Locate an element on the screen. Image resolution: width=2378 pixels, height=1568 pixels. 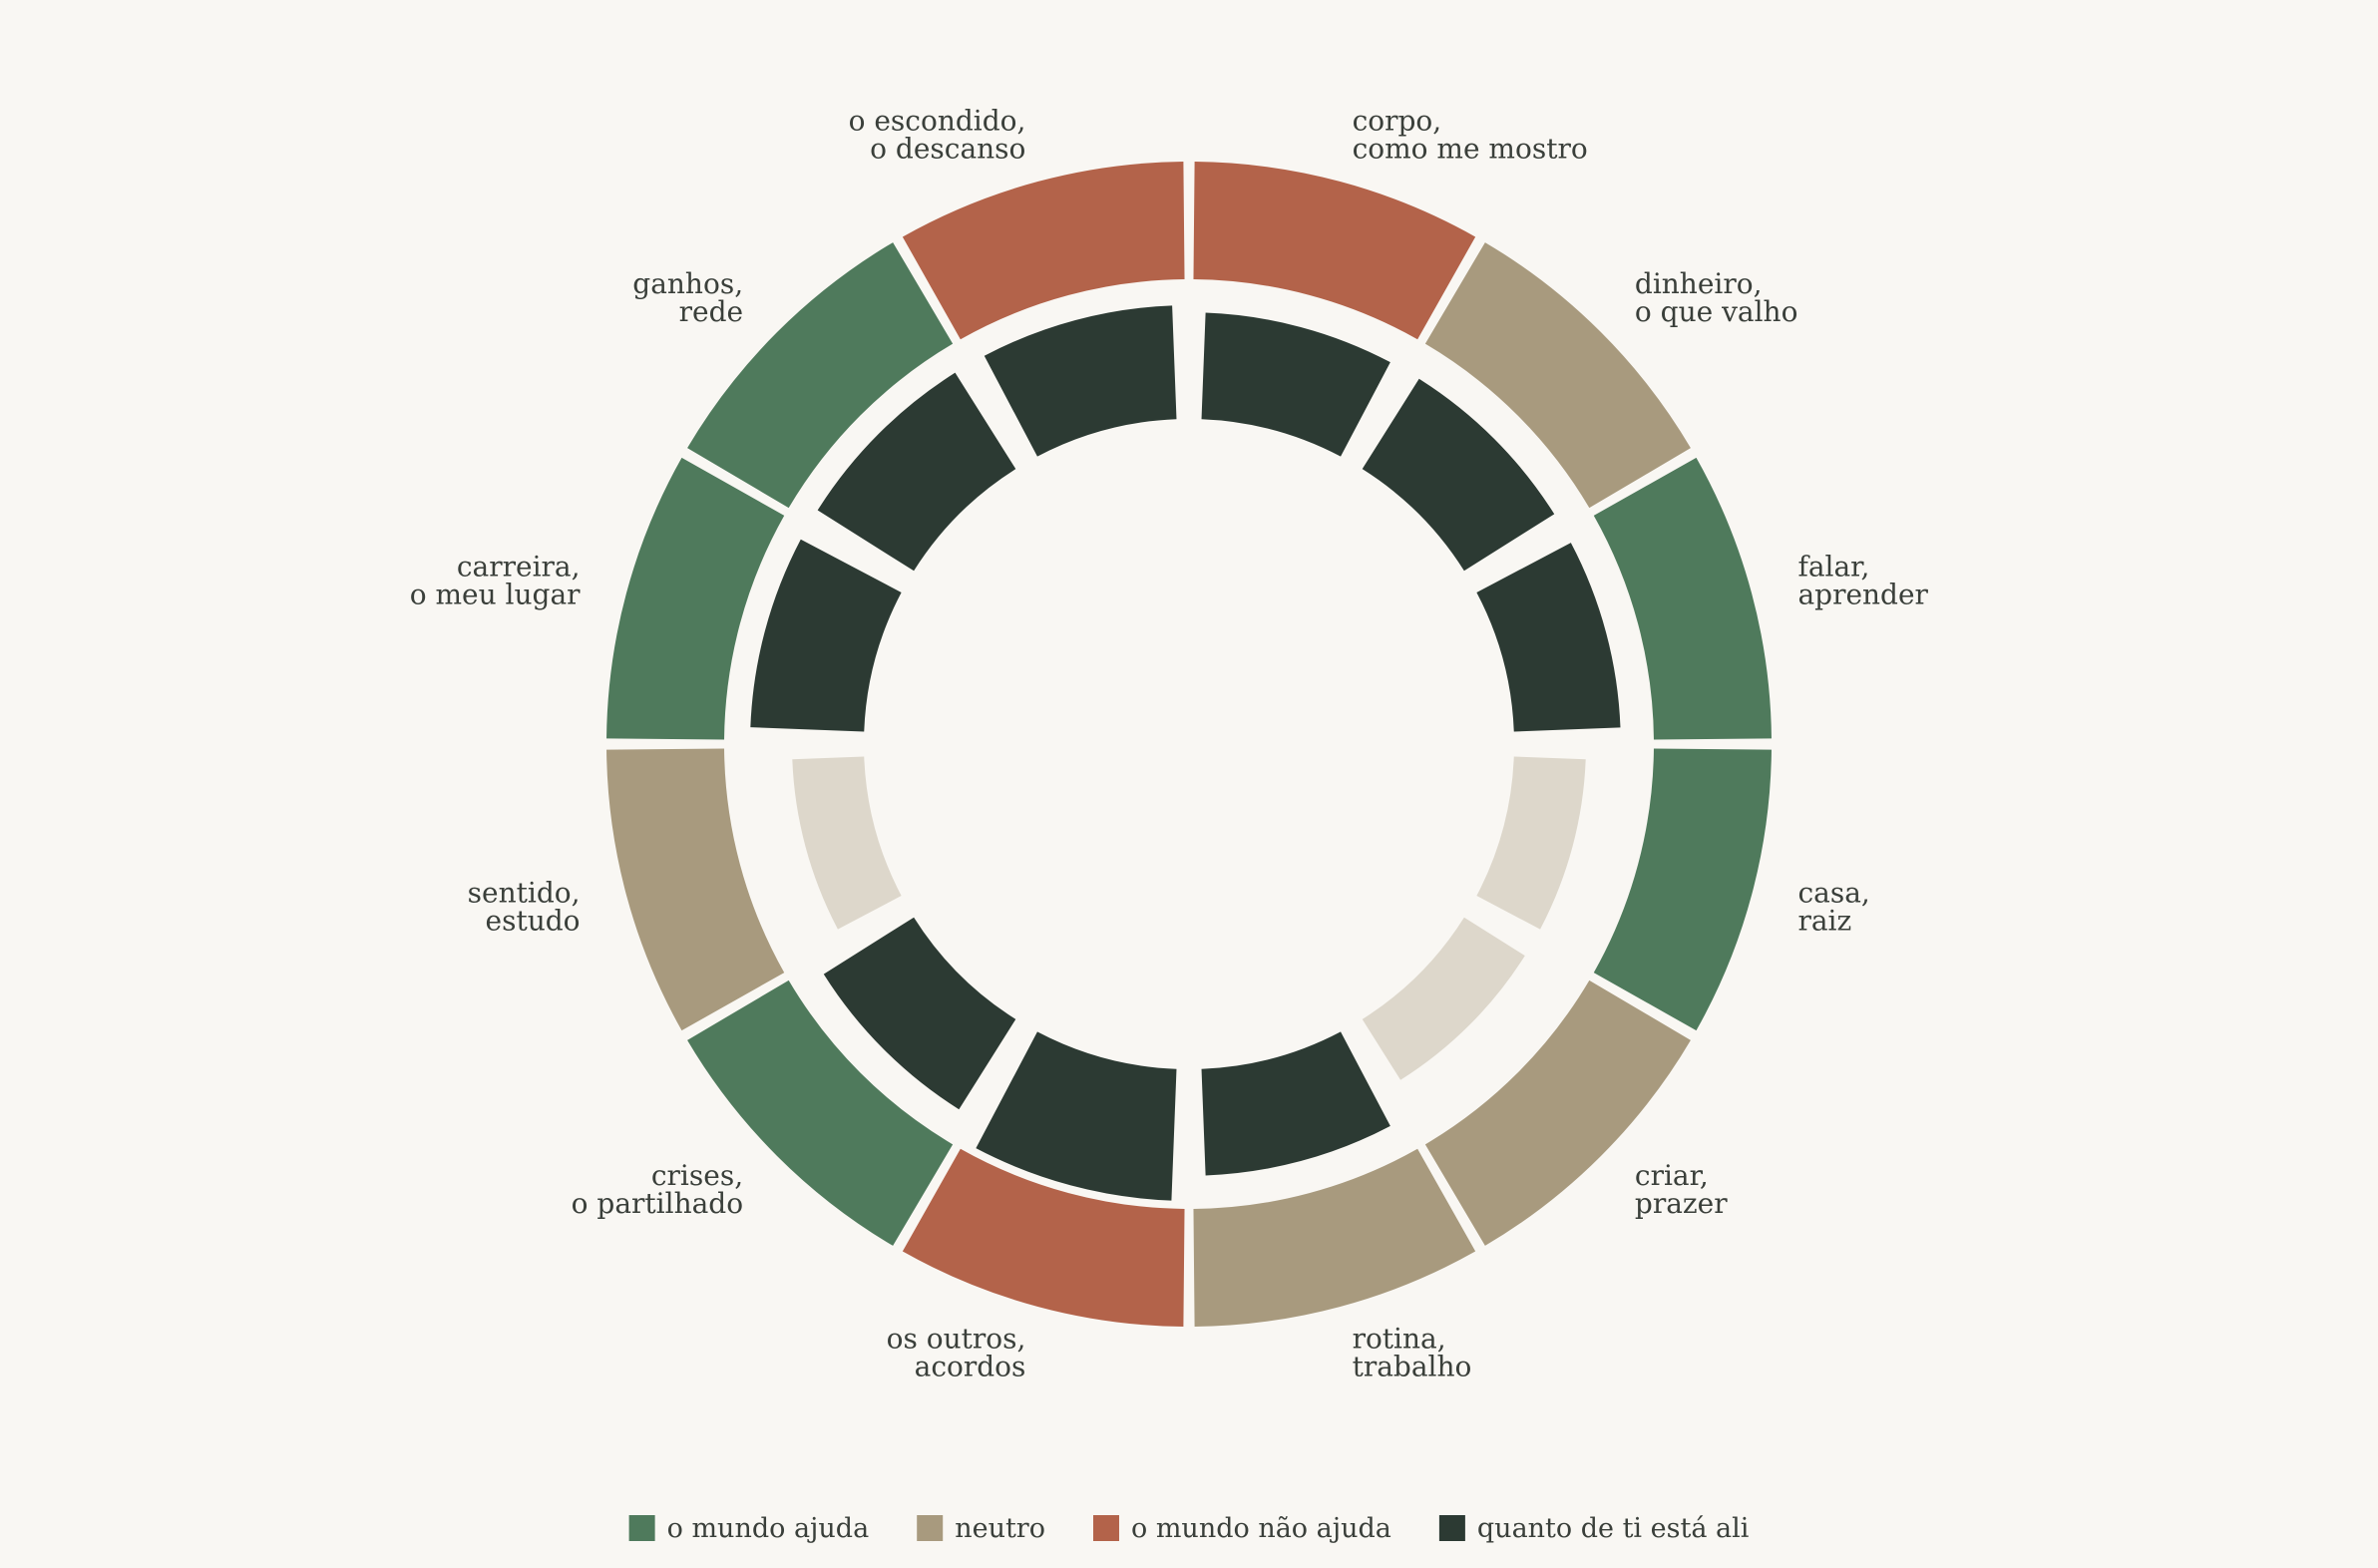
segment-label-line: o partilhado is located at coordinates (657, 1204).